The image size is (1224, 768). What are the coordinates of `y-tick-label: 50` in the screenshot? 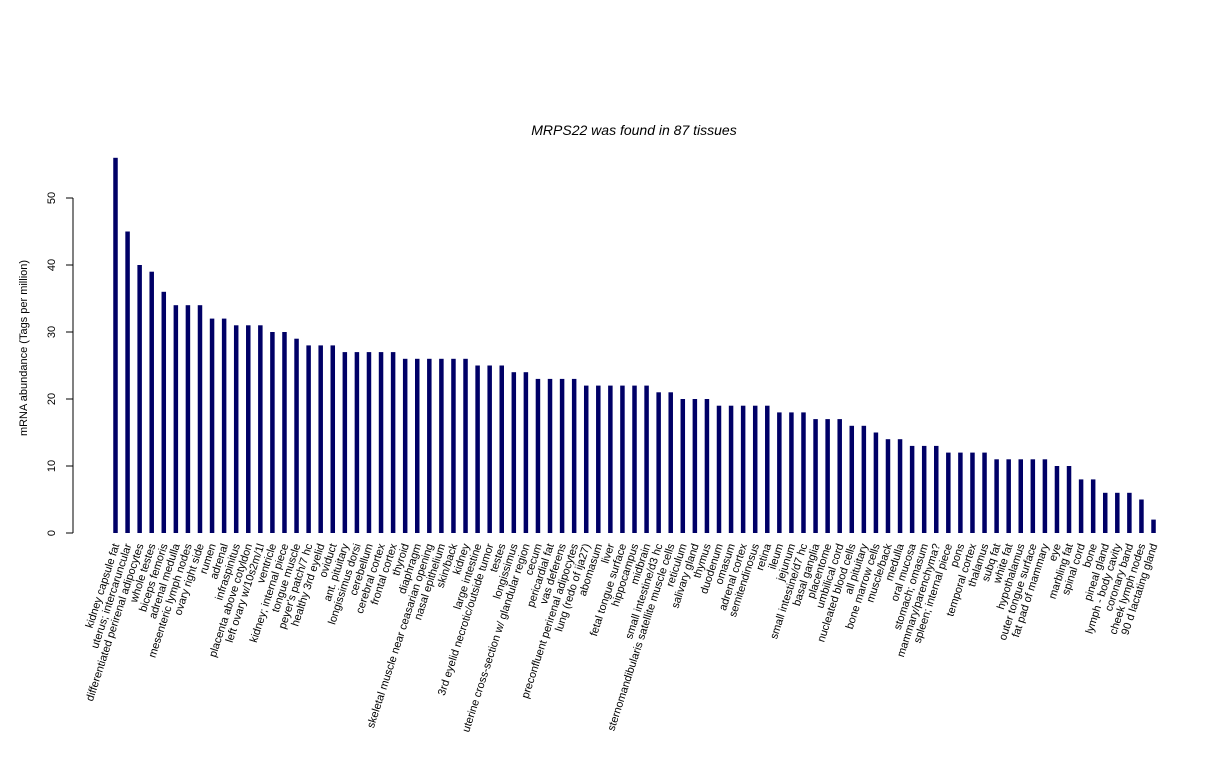 It's located at (52, 198).